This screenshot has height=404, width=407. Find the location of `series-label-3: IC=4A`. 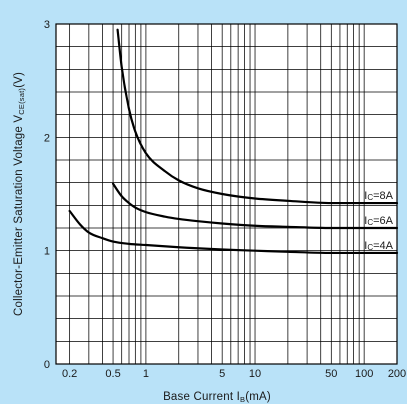

series-label-3: IC=4A is located at coordinates (378, 246).